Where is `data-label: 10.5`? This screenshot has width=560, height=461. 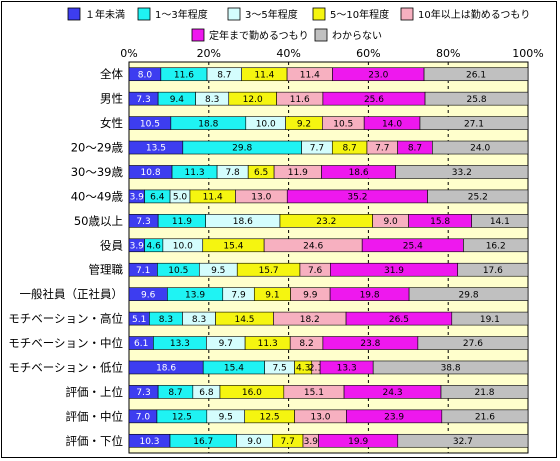
data-label: 10.5 is located at coordinates (343, 124).